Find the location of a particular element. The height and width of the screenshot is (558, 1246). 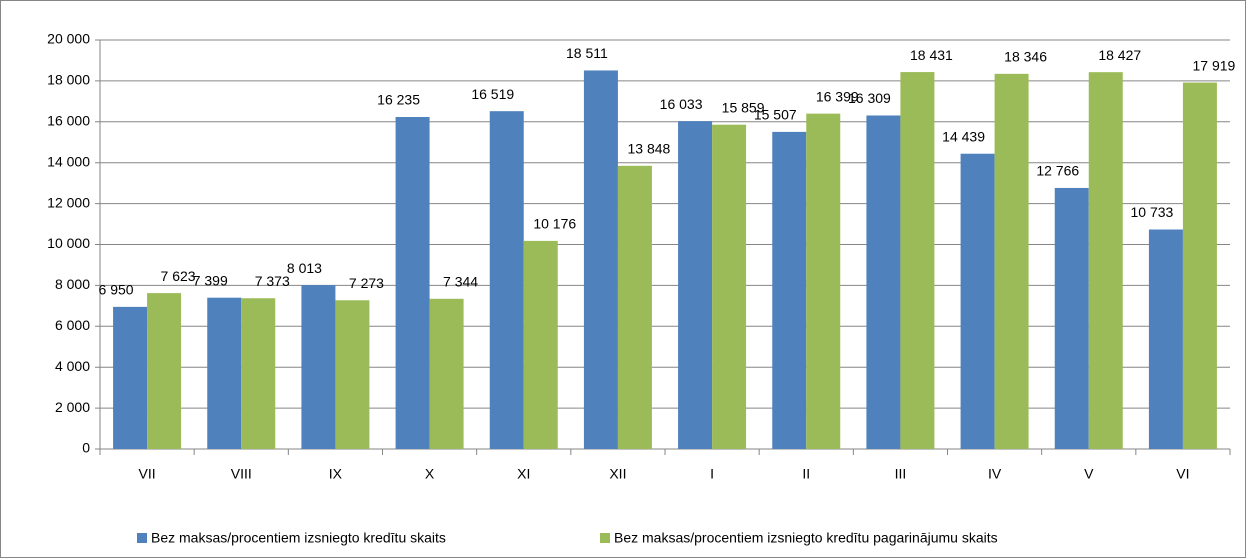

data-label: 15 507 is located at coordinates (775, 115).